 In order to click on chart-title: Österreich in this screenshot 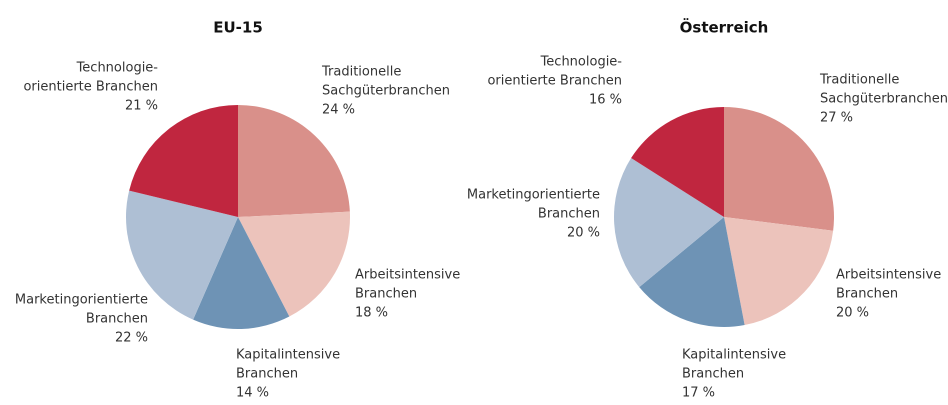, I will do `click(724, 27)`.